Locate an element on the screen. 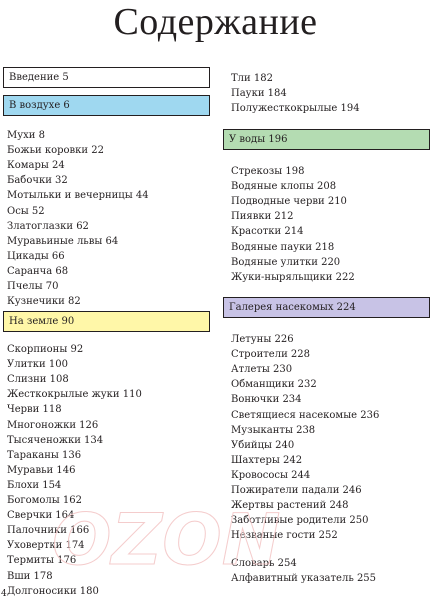 The width and height of the screenshot is (431, 600). toc-entry: Саранча 68 is located at coordinates (38, 271).